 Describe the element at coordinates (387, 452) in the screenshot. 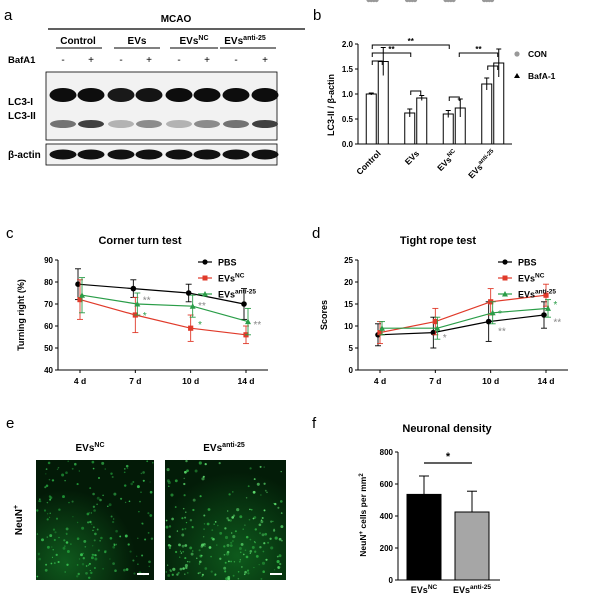

I see `f-ytick-label: 800` at that location.